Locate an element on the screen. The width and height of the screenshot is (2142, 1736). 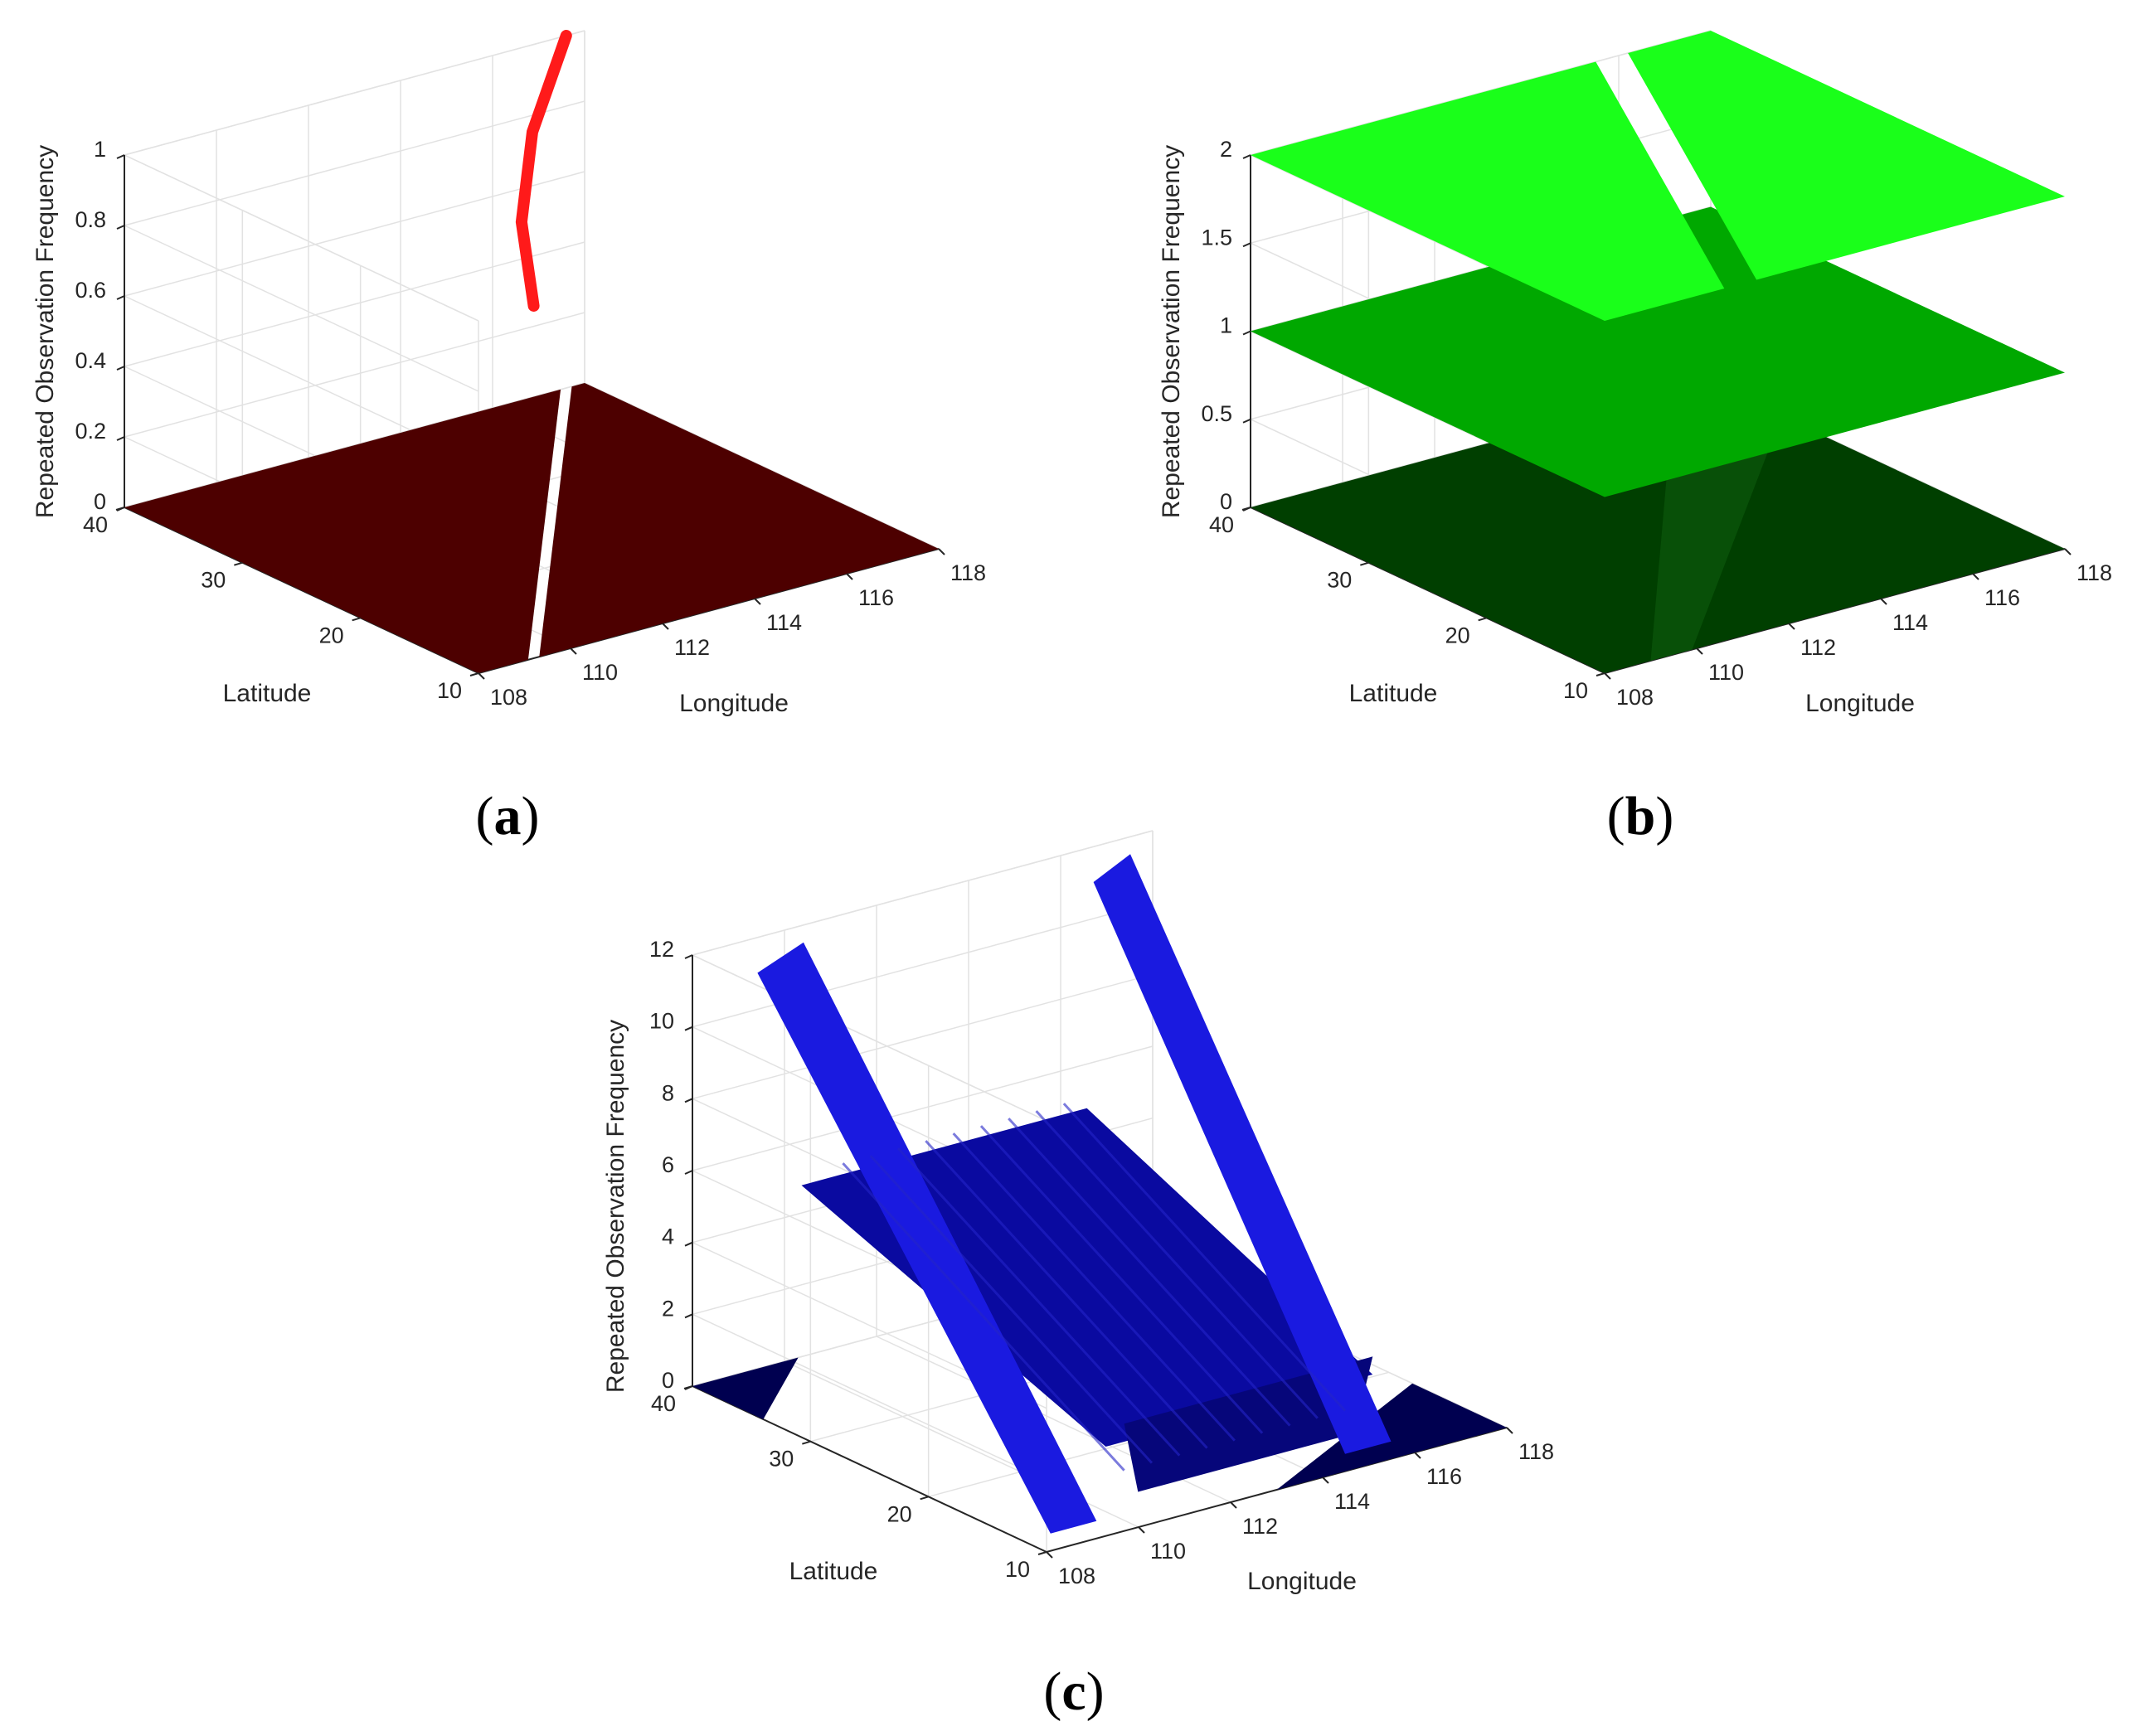
z-tick-label: 0.8 is located at coordinates (90, 219).